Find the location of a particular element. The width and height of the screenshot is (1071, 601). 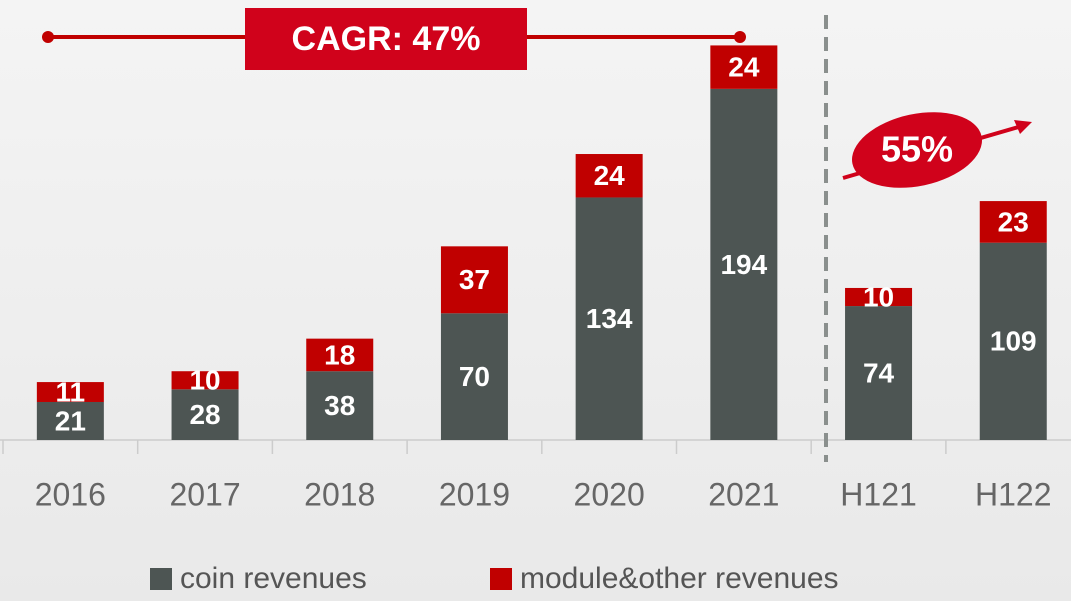

cagr-box is located at coordinates (386, 39).